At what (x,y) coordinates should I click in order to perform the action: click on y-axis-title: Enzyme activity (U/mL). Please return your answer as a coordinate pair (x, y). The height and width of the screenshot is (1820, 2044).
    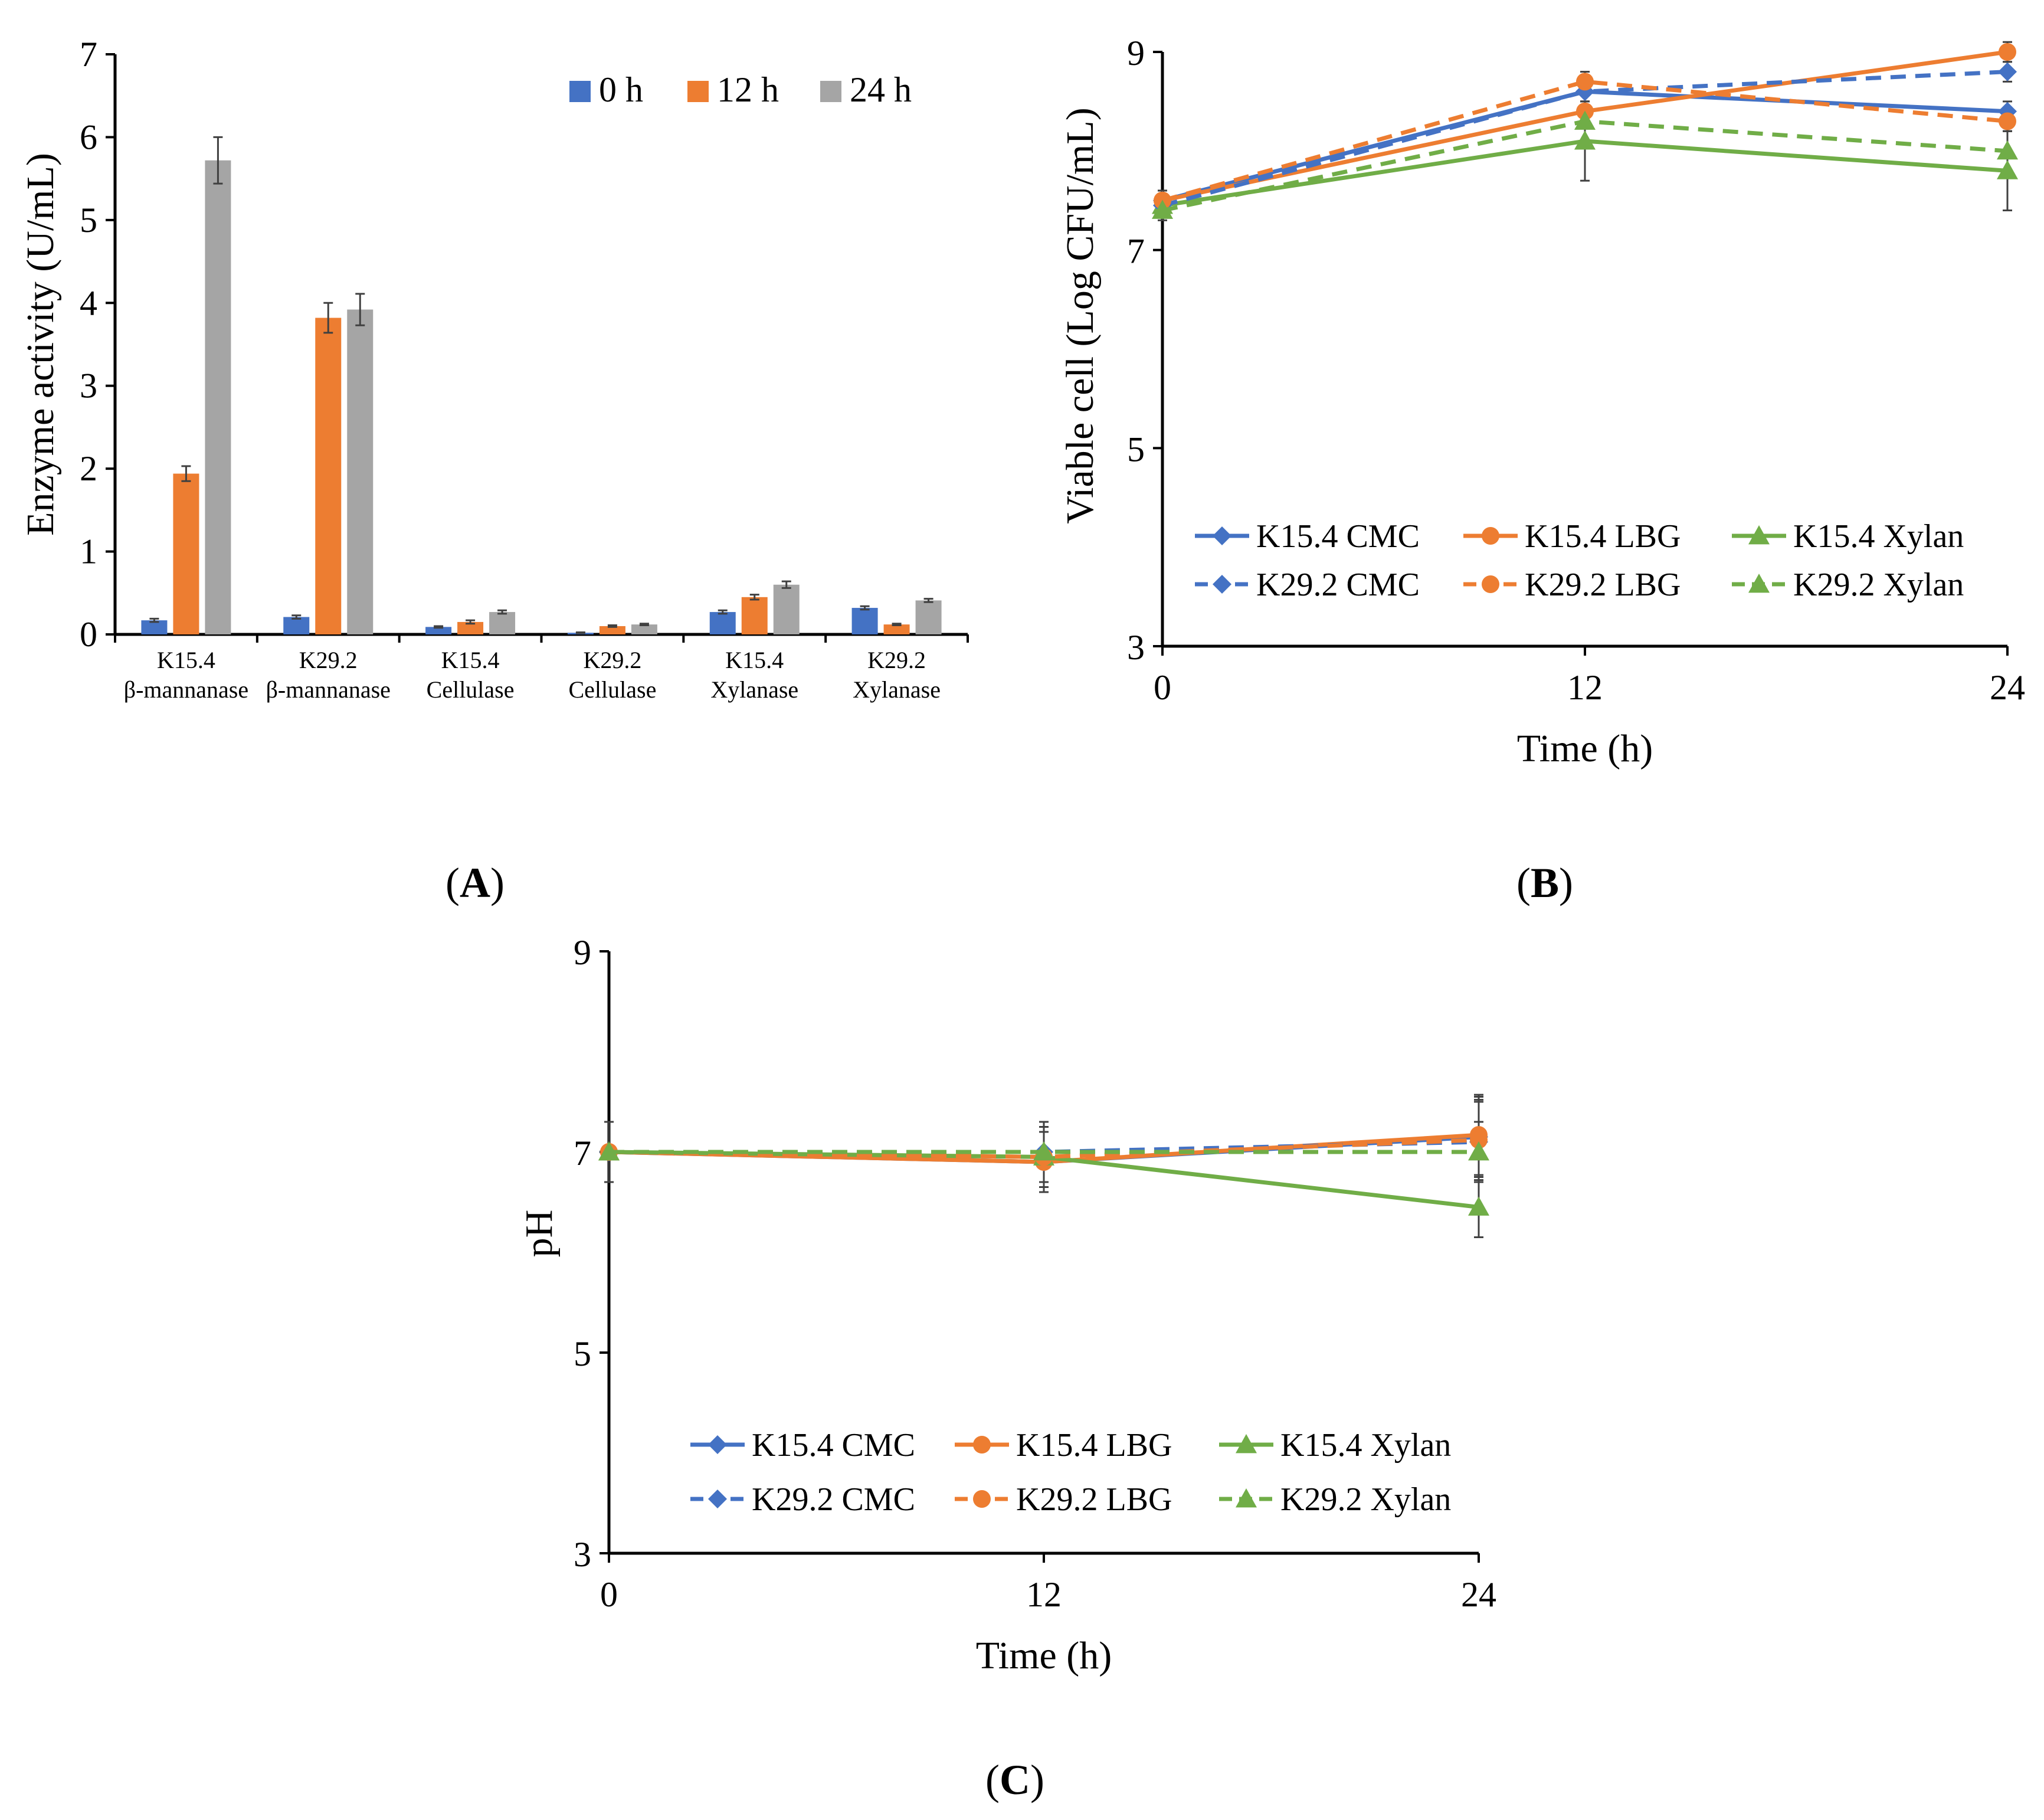
    Looking at the image, I should click on (40, 344).